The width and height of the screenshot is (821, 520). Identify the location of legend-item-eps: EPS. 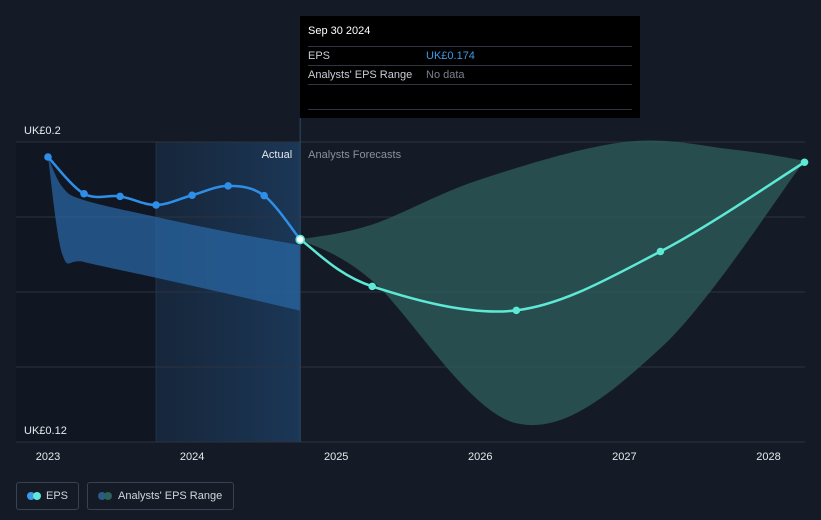
(47, 496).